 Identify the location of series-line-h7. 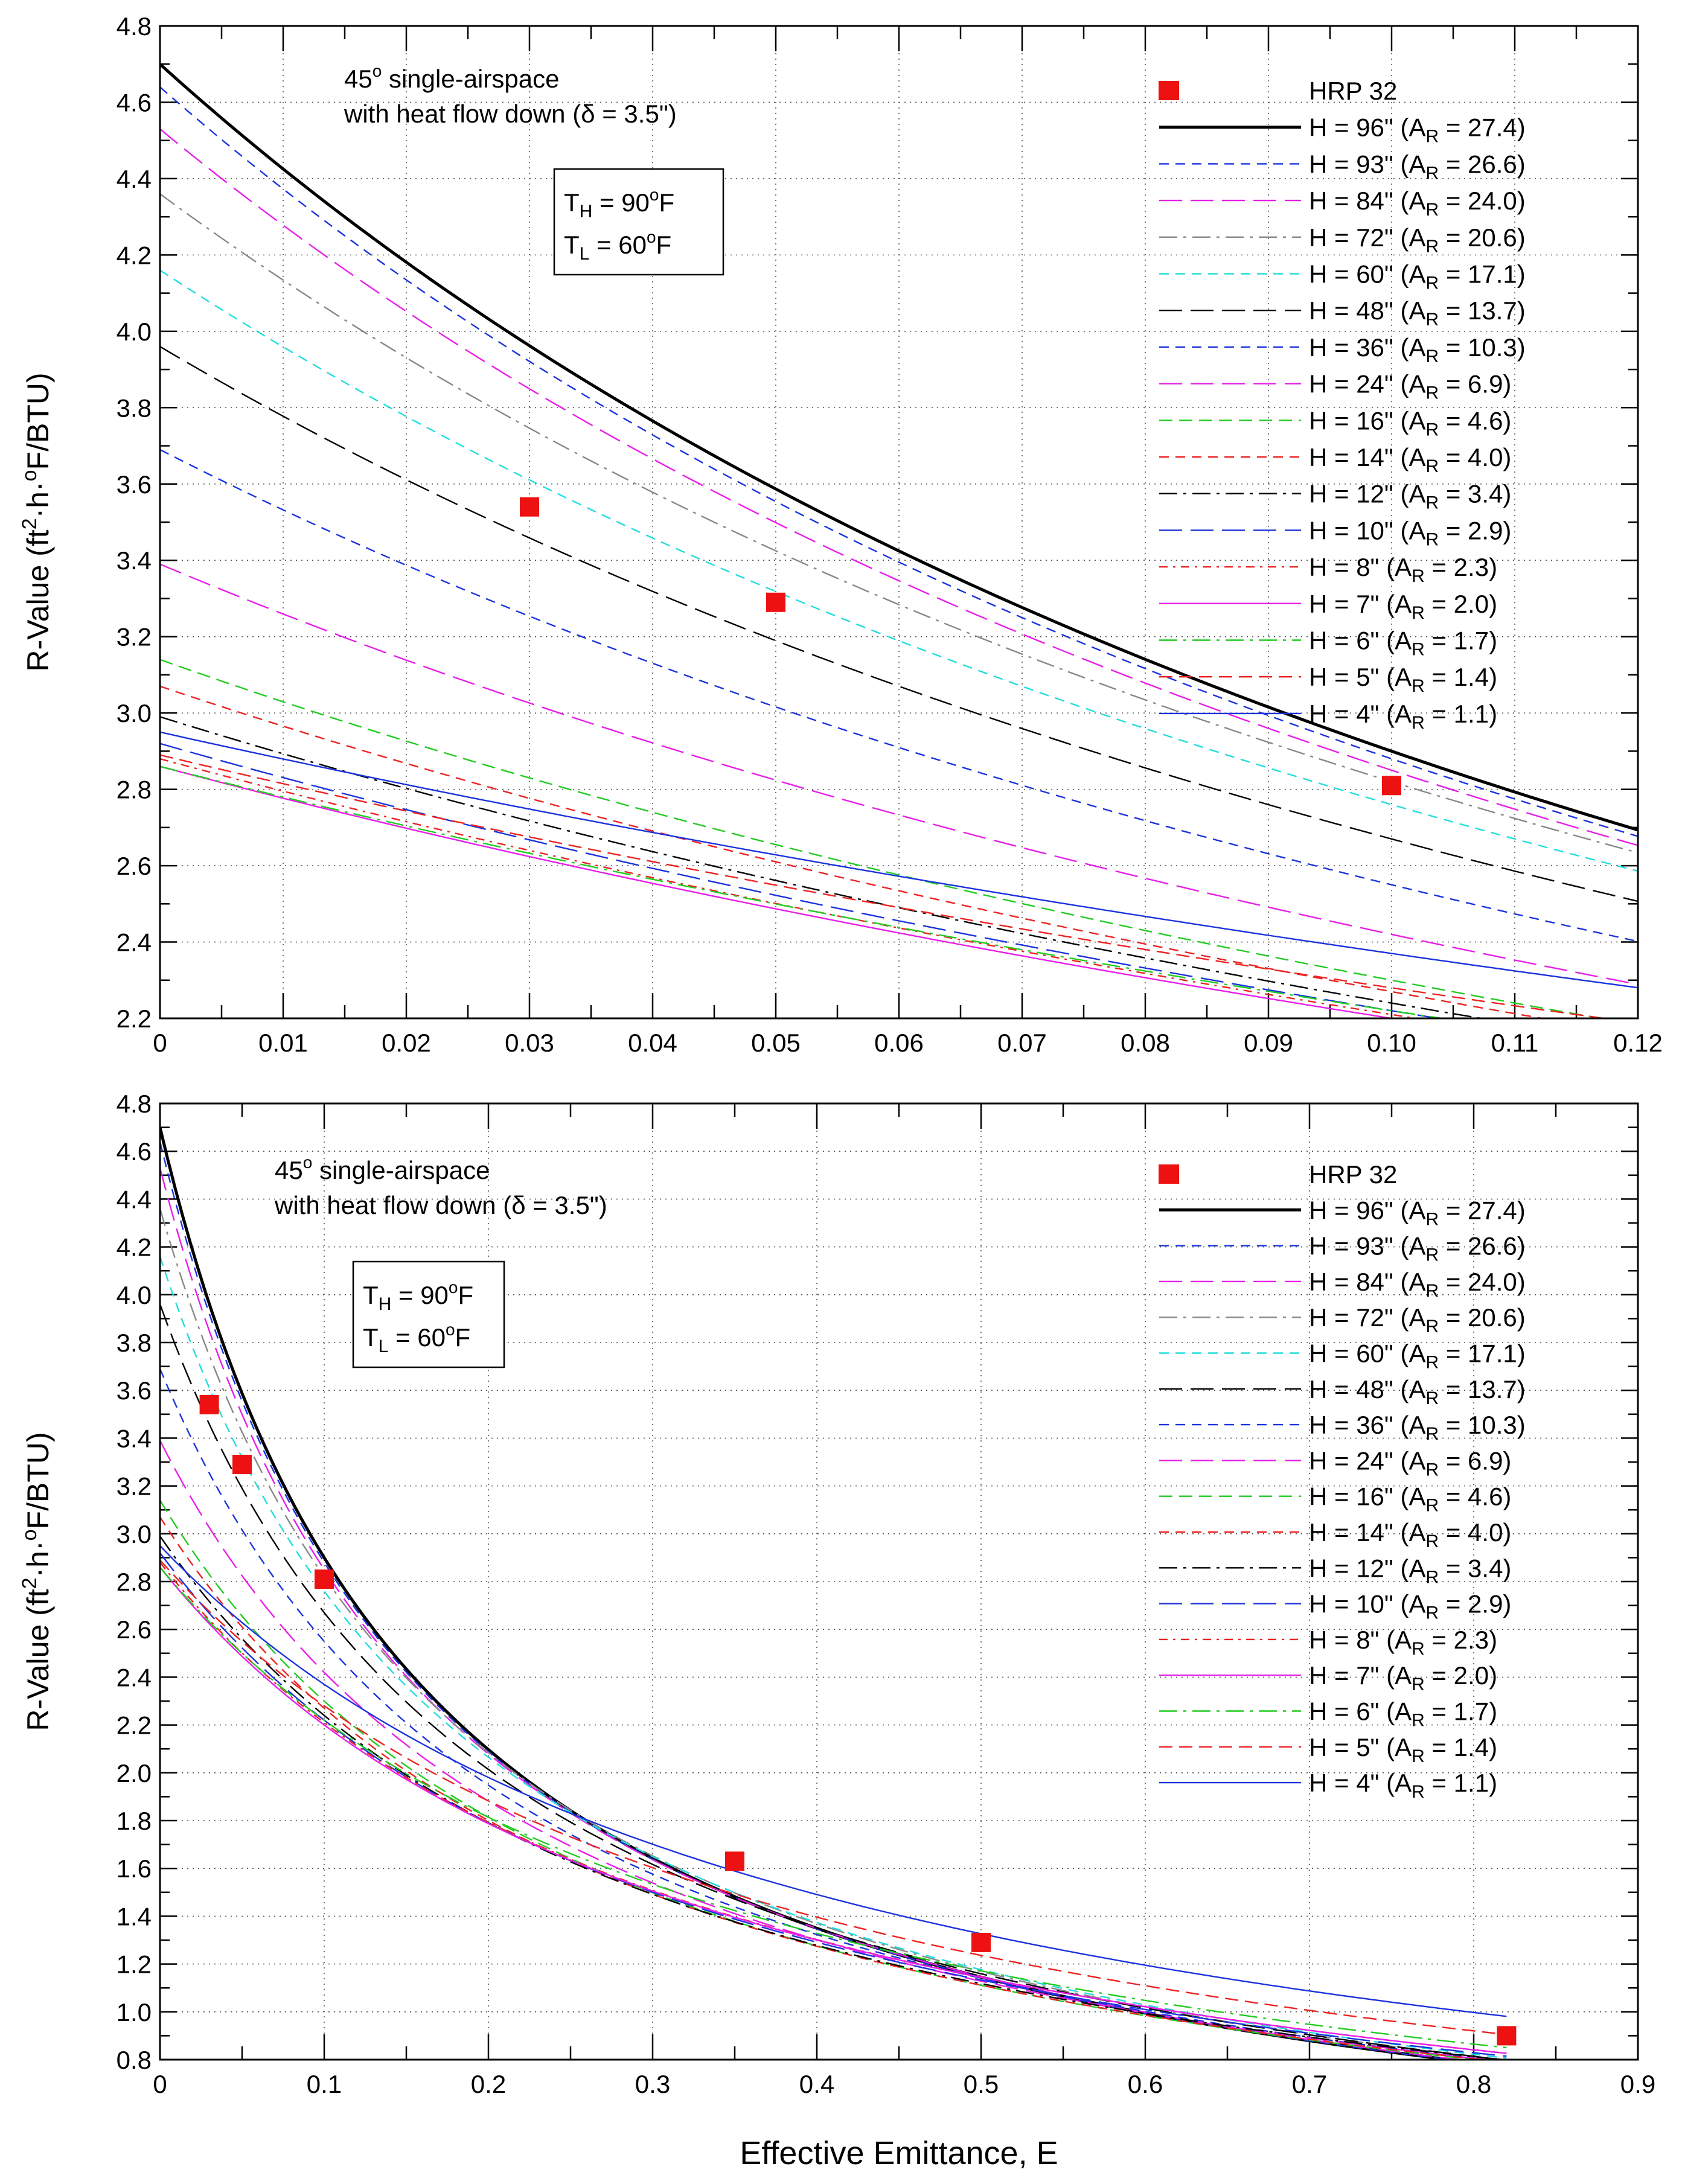
(778, 892).